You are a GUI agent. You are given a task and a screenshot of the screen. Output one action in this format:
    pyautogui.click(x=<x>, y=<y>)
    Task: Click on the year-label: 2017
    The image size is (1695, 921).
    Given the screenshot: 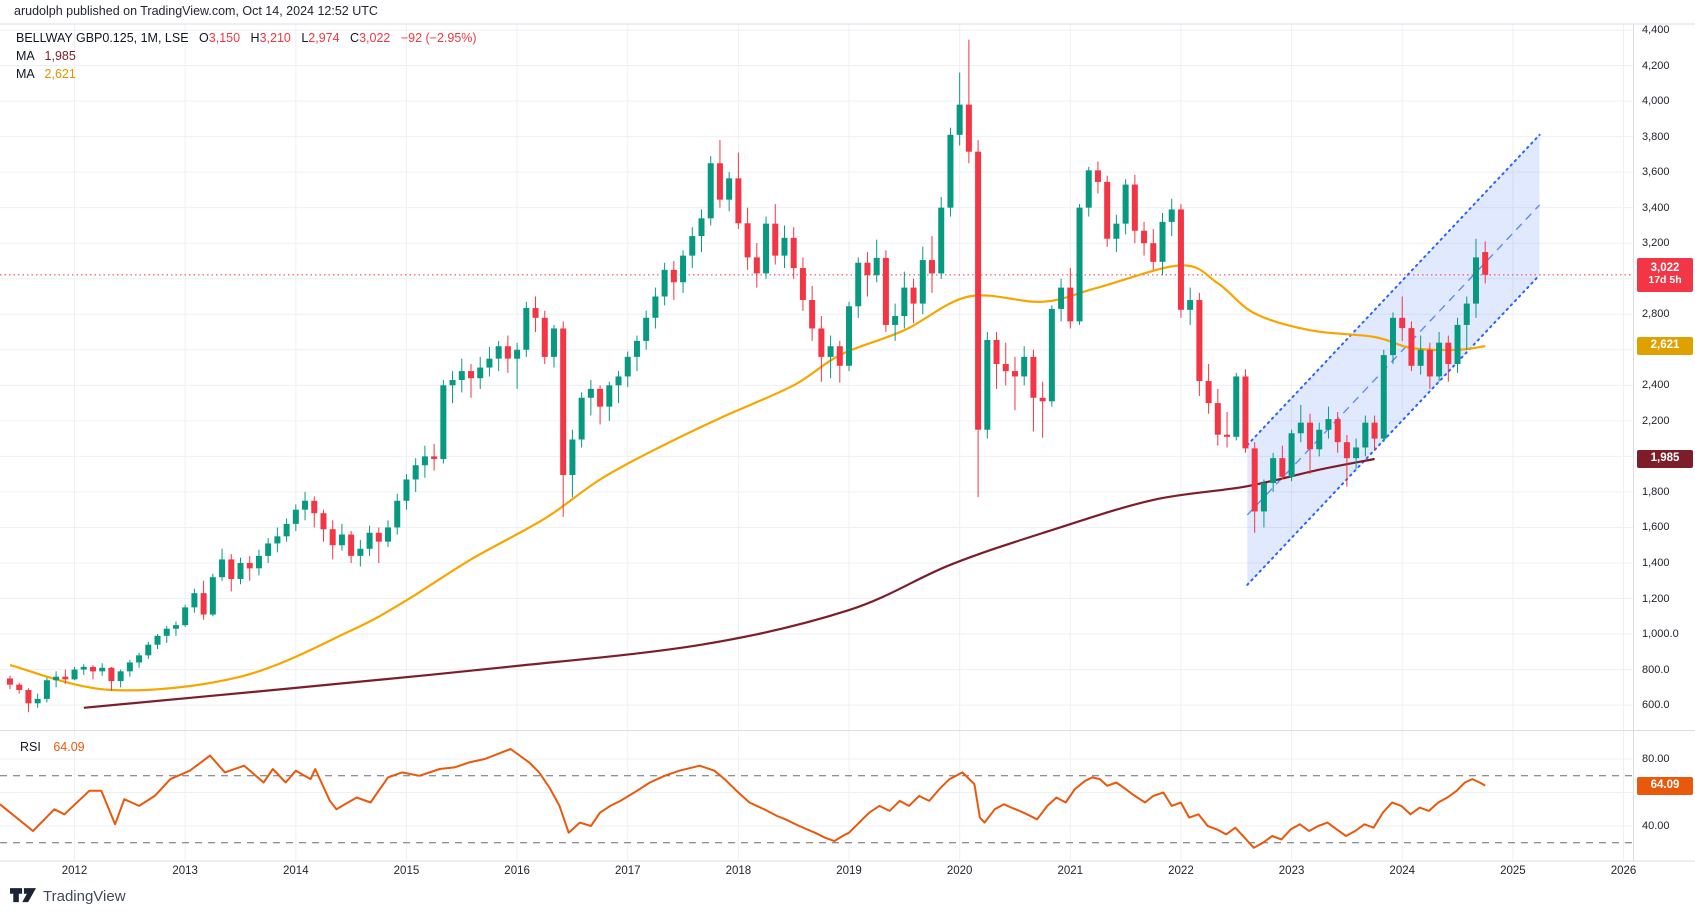 What is the action you would take?
    pyautogui.click(x=627, y=871)
    